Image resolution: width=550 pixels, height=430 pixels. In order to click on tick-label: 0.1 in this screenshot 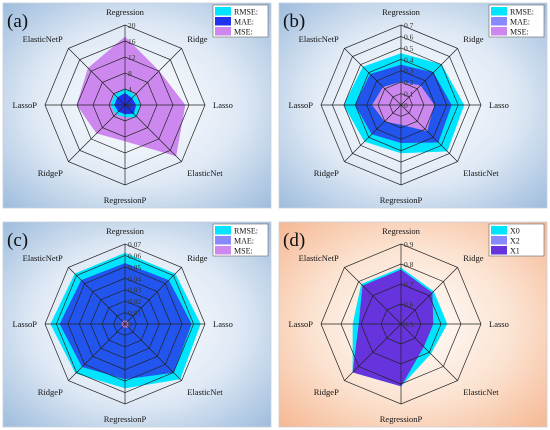, I will do `click(409, 94)`.